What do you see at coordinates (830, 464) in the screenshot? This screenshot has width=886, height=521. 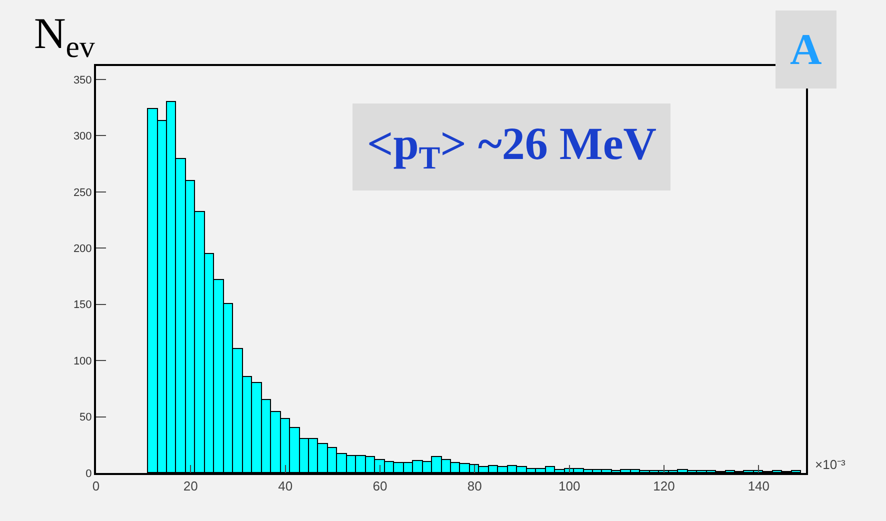 I see `text: ×10⁻³` at bounding box center [830, 464].